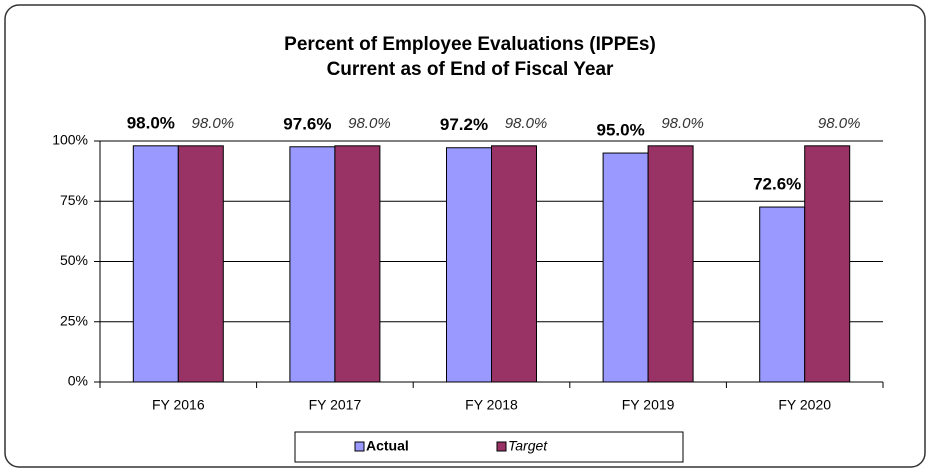 The width and height of the screenshot is (931, 472). What do you see at coordinates (464, 124) in the screenshot?
I see `data-label: 97.2%` at bounding box center [464, 124].